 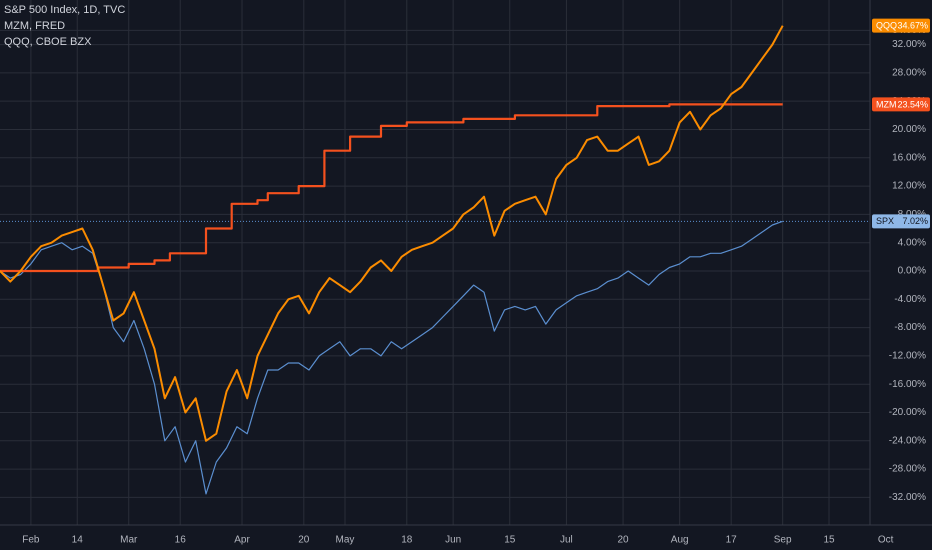 I want to click on x-tick-label: Mar, so click(x=129, y=540).